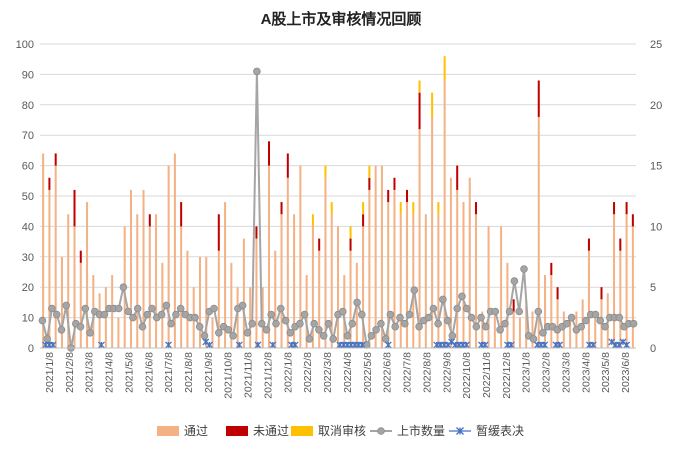  What do you see at coordinates (460, 431) in the screenshot?
I see `legend-swatch-marker` at bounding box center [460, 431].